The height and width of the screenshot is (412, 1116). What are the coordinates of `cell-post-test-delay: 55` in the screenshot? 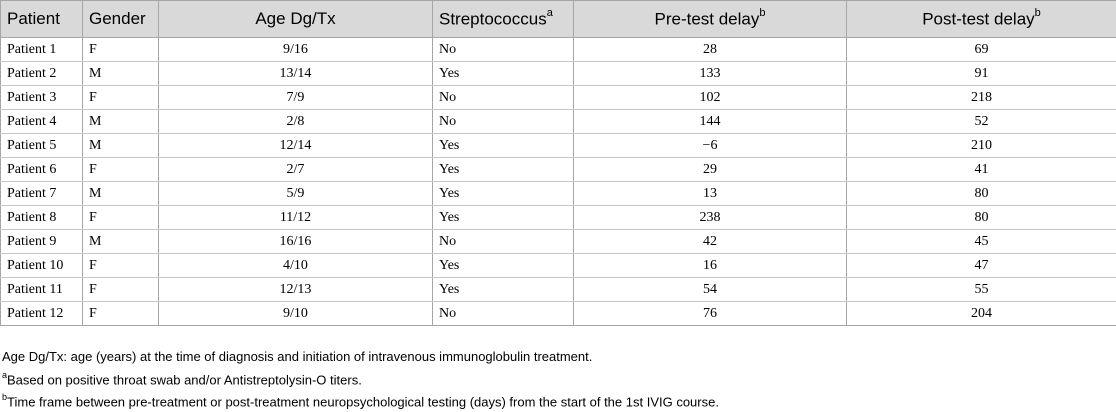 It's located at (981, 290).